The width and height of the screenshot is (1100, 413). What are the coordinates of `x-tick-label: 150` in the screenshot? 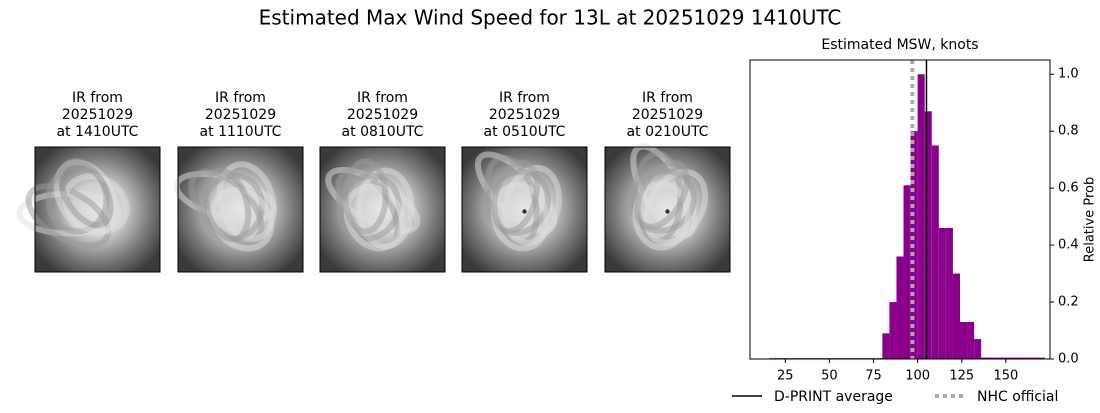 It's located at (1005, 376).